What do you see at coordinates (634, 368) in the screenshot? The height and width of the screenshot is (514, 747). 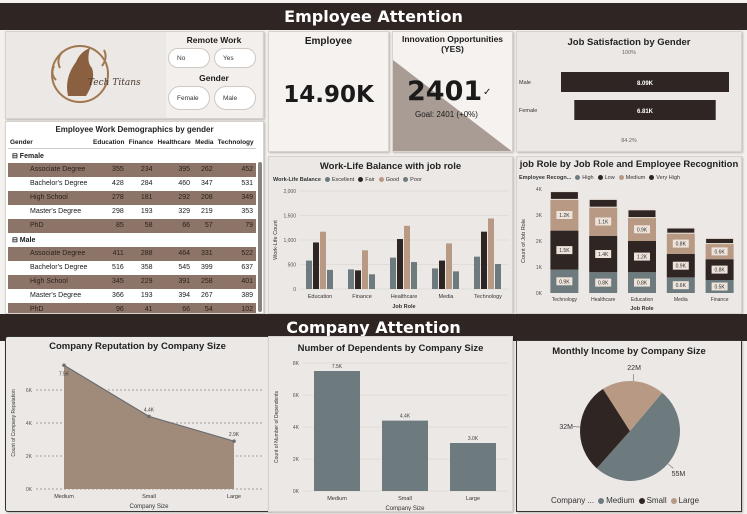 I see `pie-data-label: 22M` at bounding box center [634, 368].